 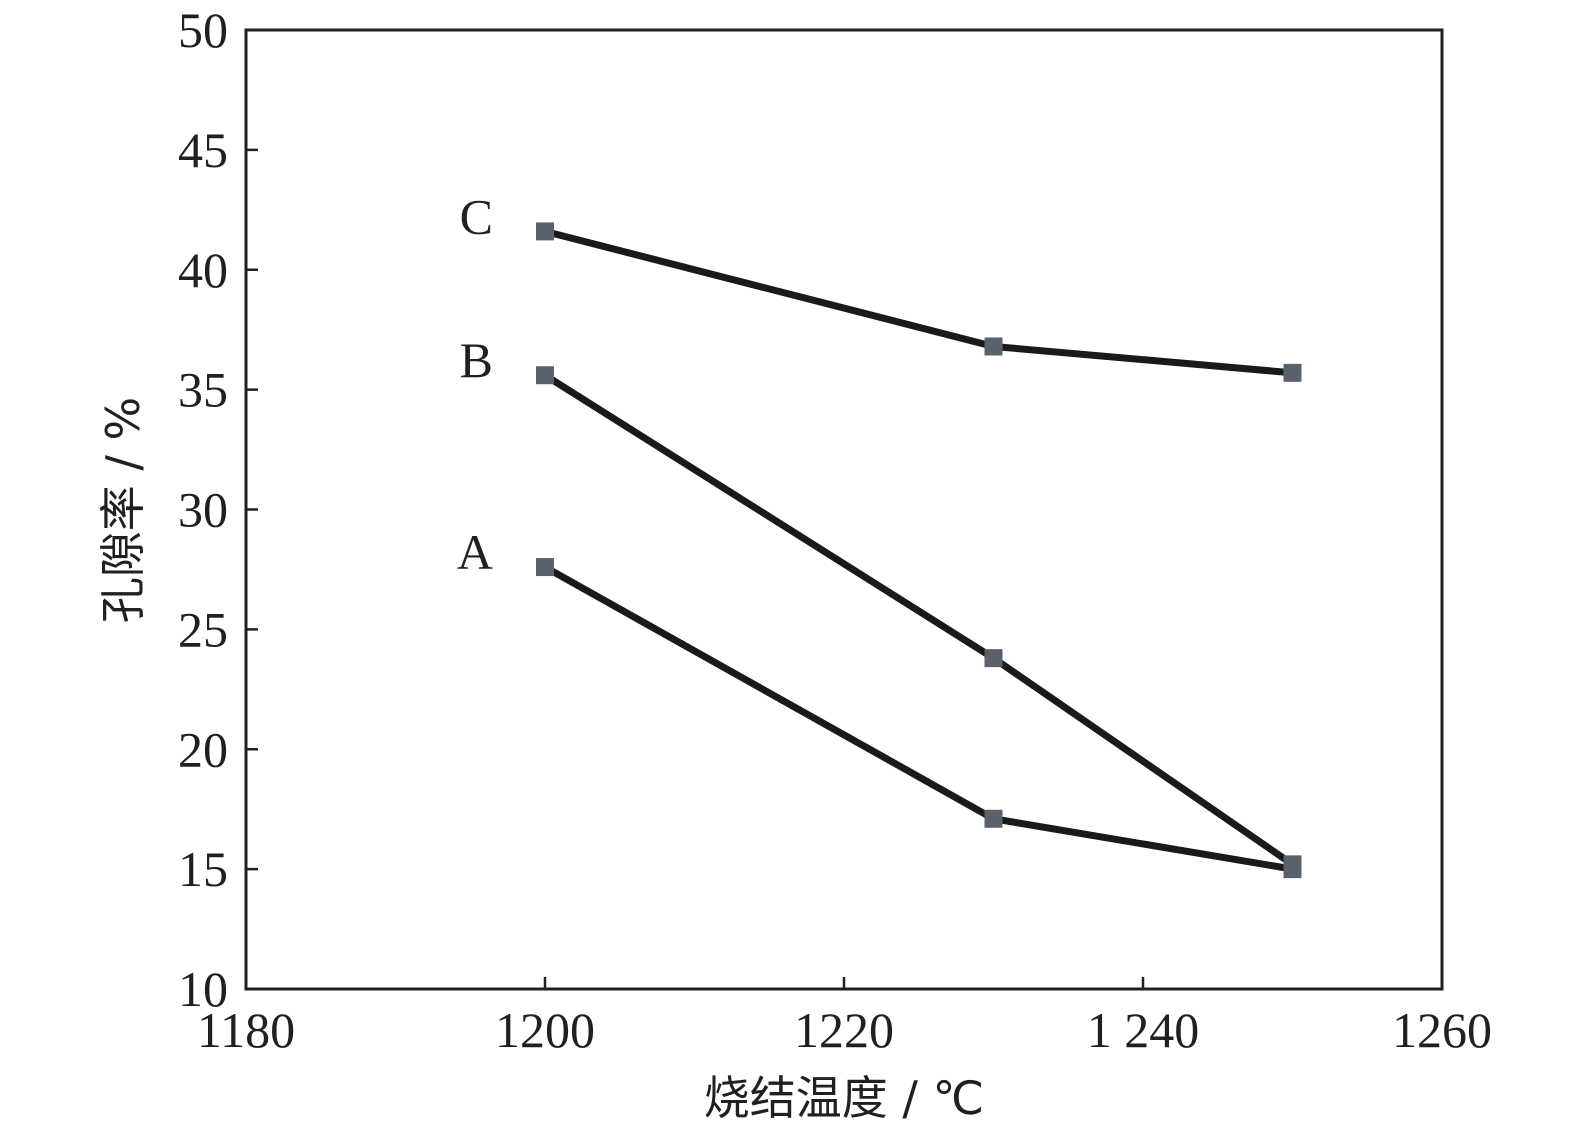 What do you see at coordinates (844, 1030) in the screenshot?
I see `x-tick-label: 1220` at bounding box center [844, 1030].